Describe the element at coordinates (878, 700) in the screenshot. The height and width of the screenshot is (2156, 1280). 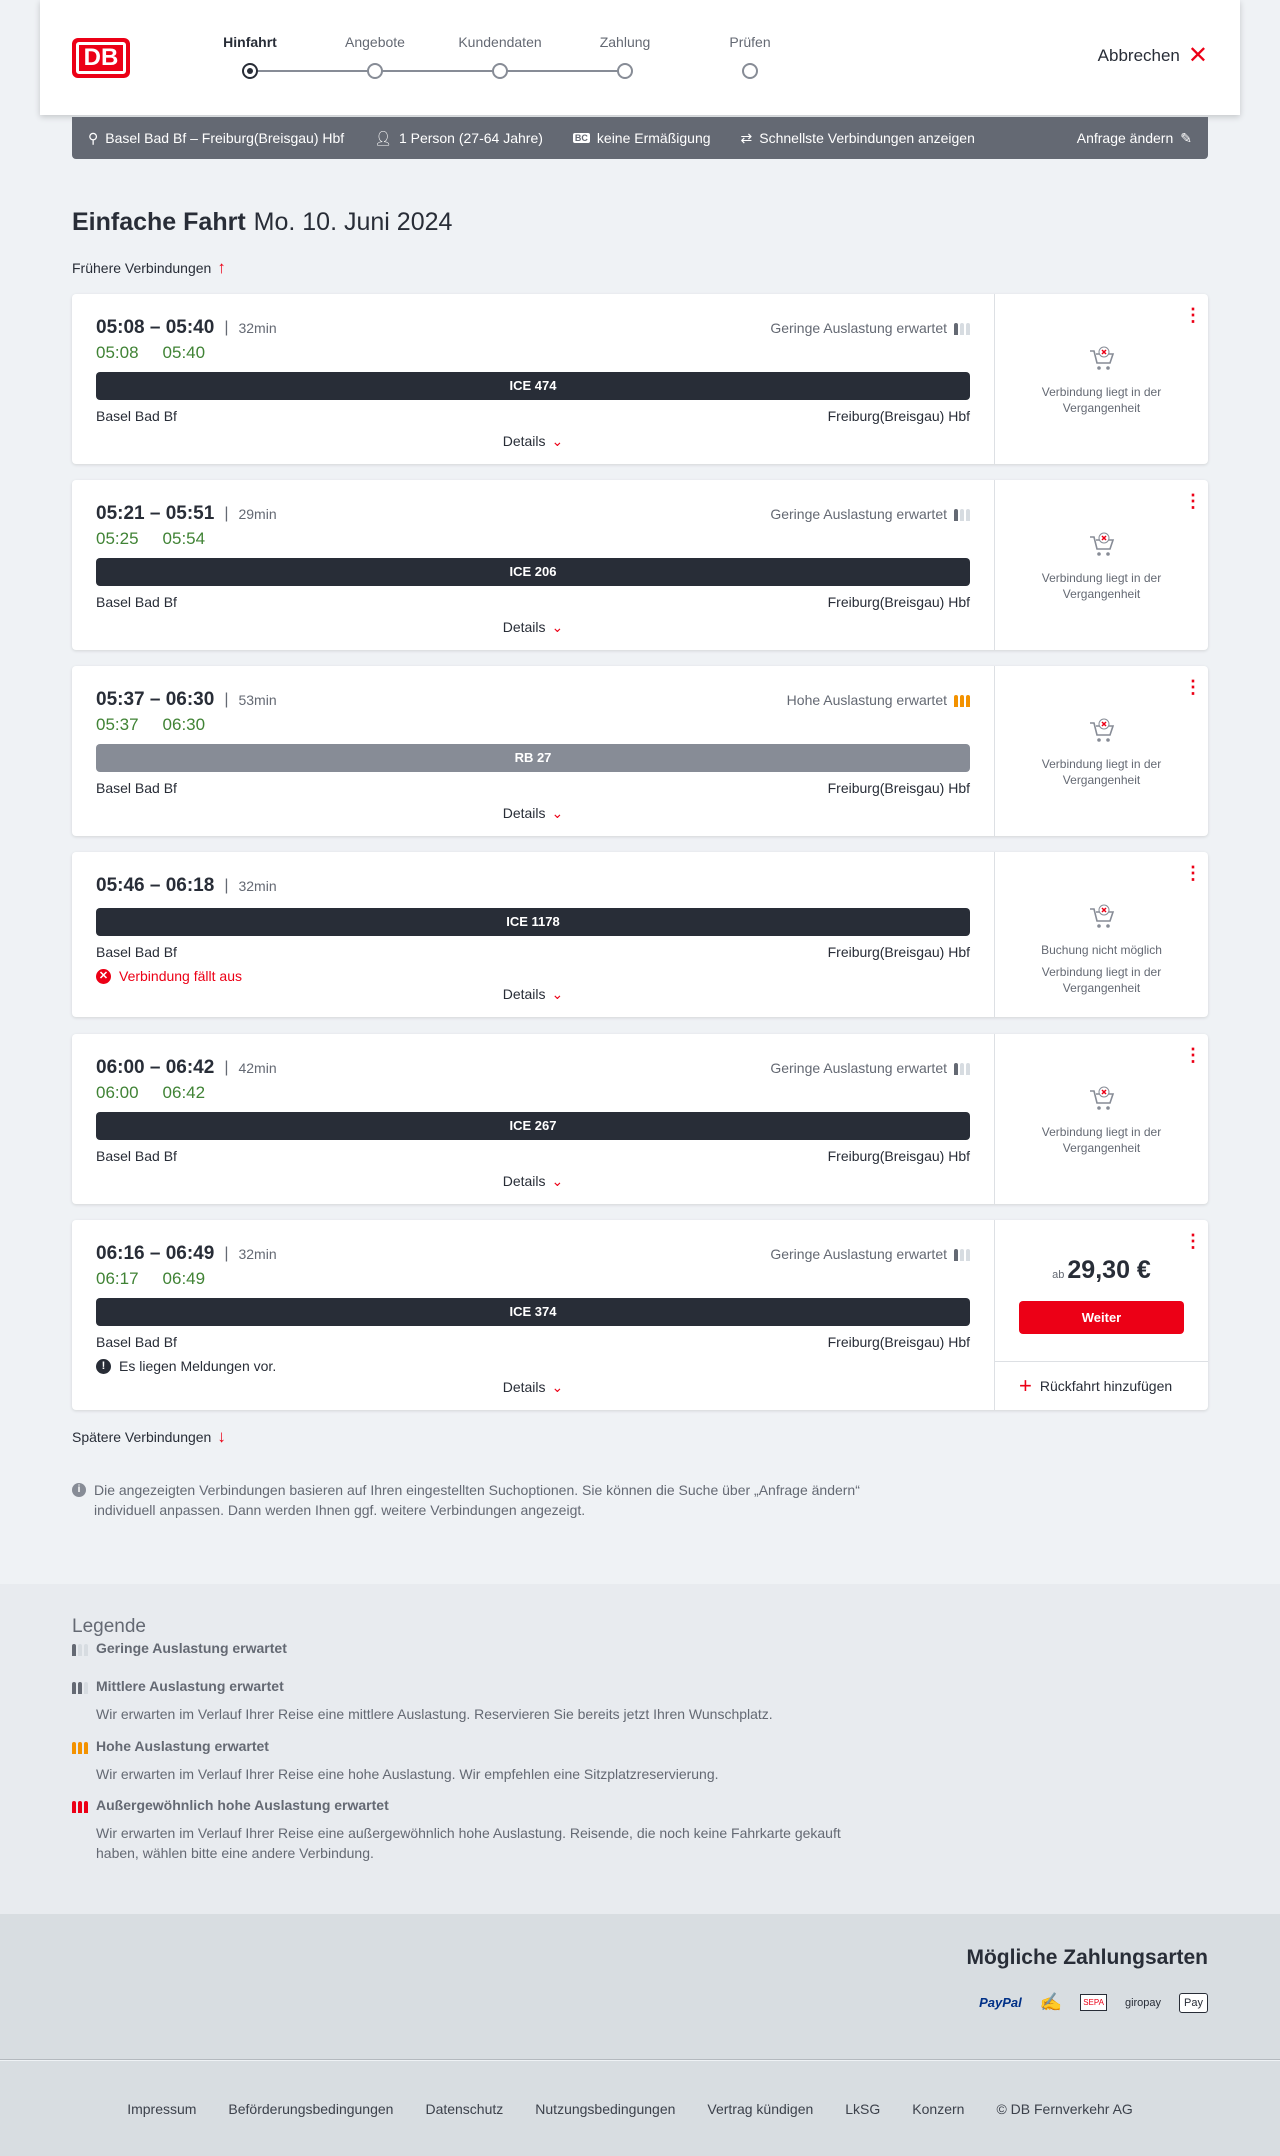
I see `occupancy-info: Hohe Auslastung erwartet` at that location.